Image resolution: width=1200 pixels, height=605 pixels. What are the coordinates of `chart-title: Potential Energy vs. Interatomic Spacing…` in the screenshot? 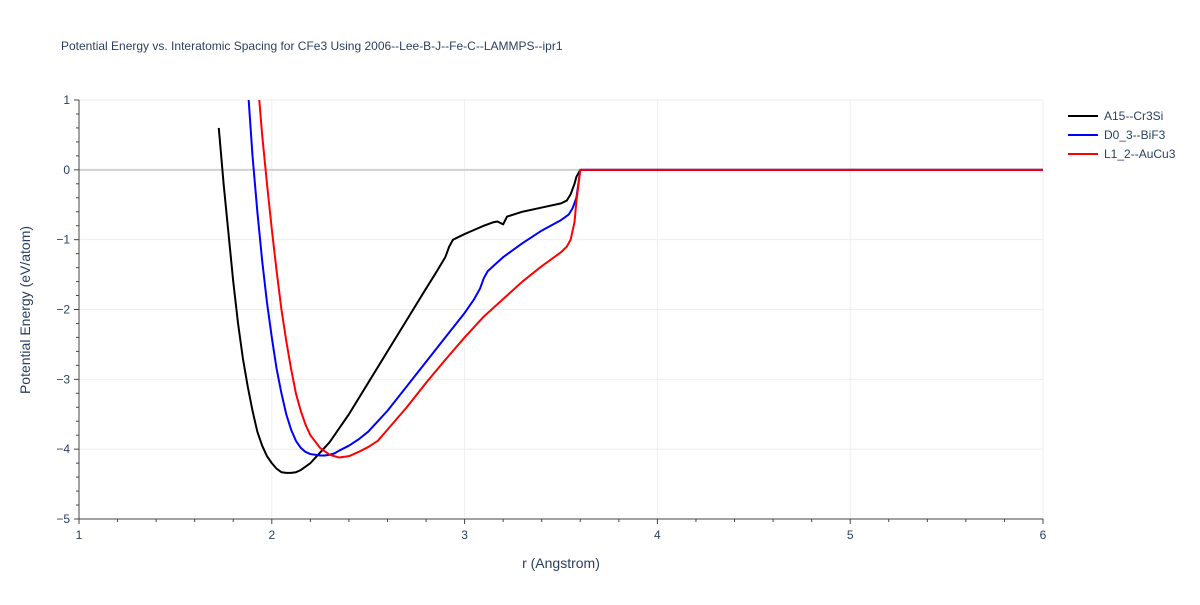 It's located at (312, 46).